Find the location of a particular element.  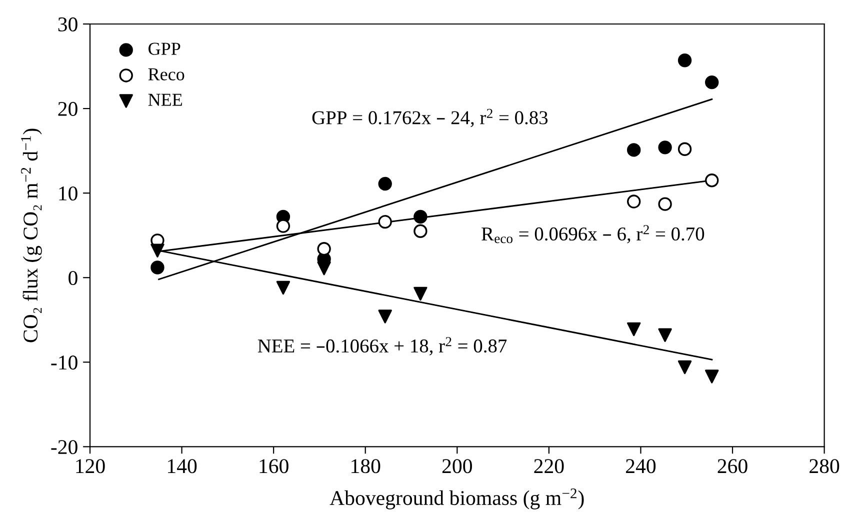

legend-label: NEE is located at coordinates (165, 100).